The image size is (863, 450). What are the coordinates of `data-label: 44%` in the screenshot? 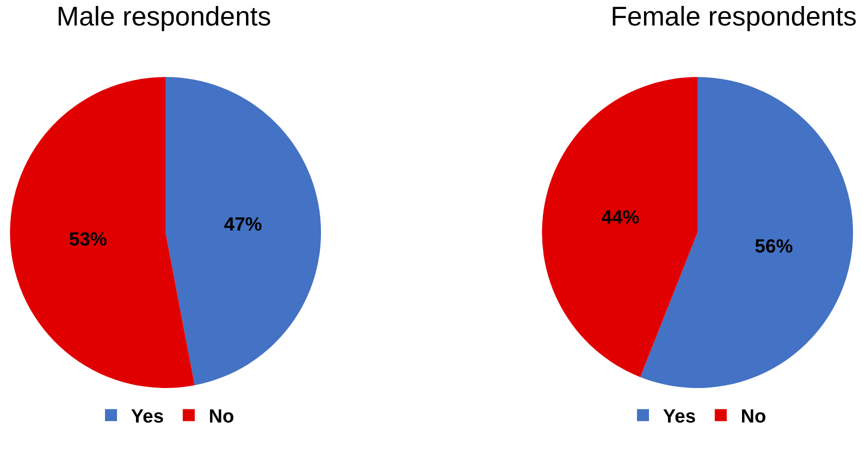 It's located at (620, 217).